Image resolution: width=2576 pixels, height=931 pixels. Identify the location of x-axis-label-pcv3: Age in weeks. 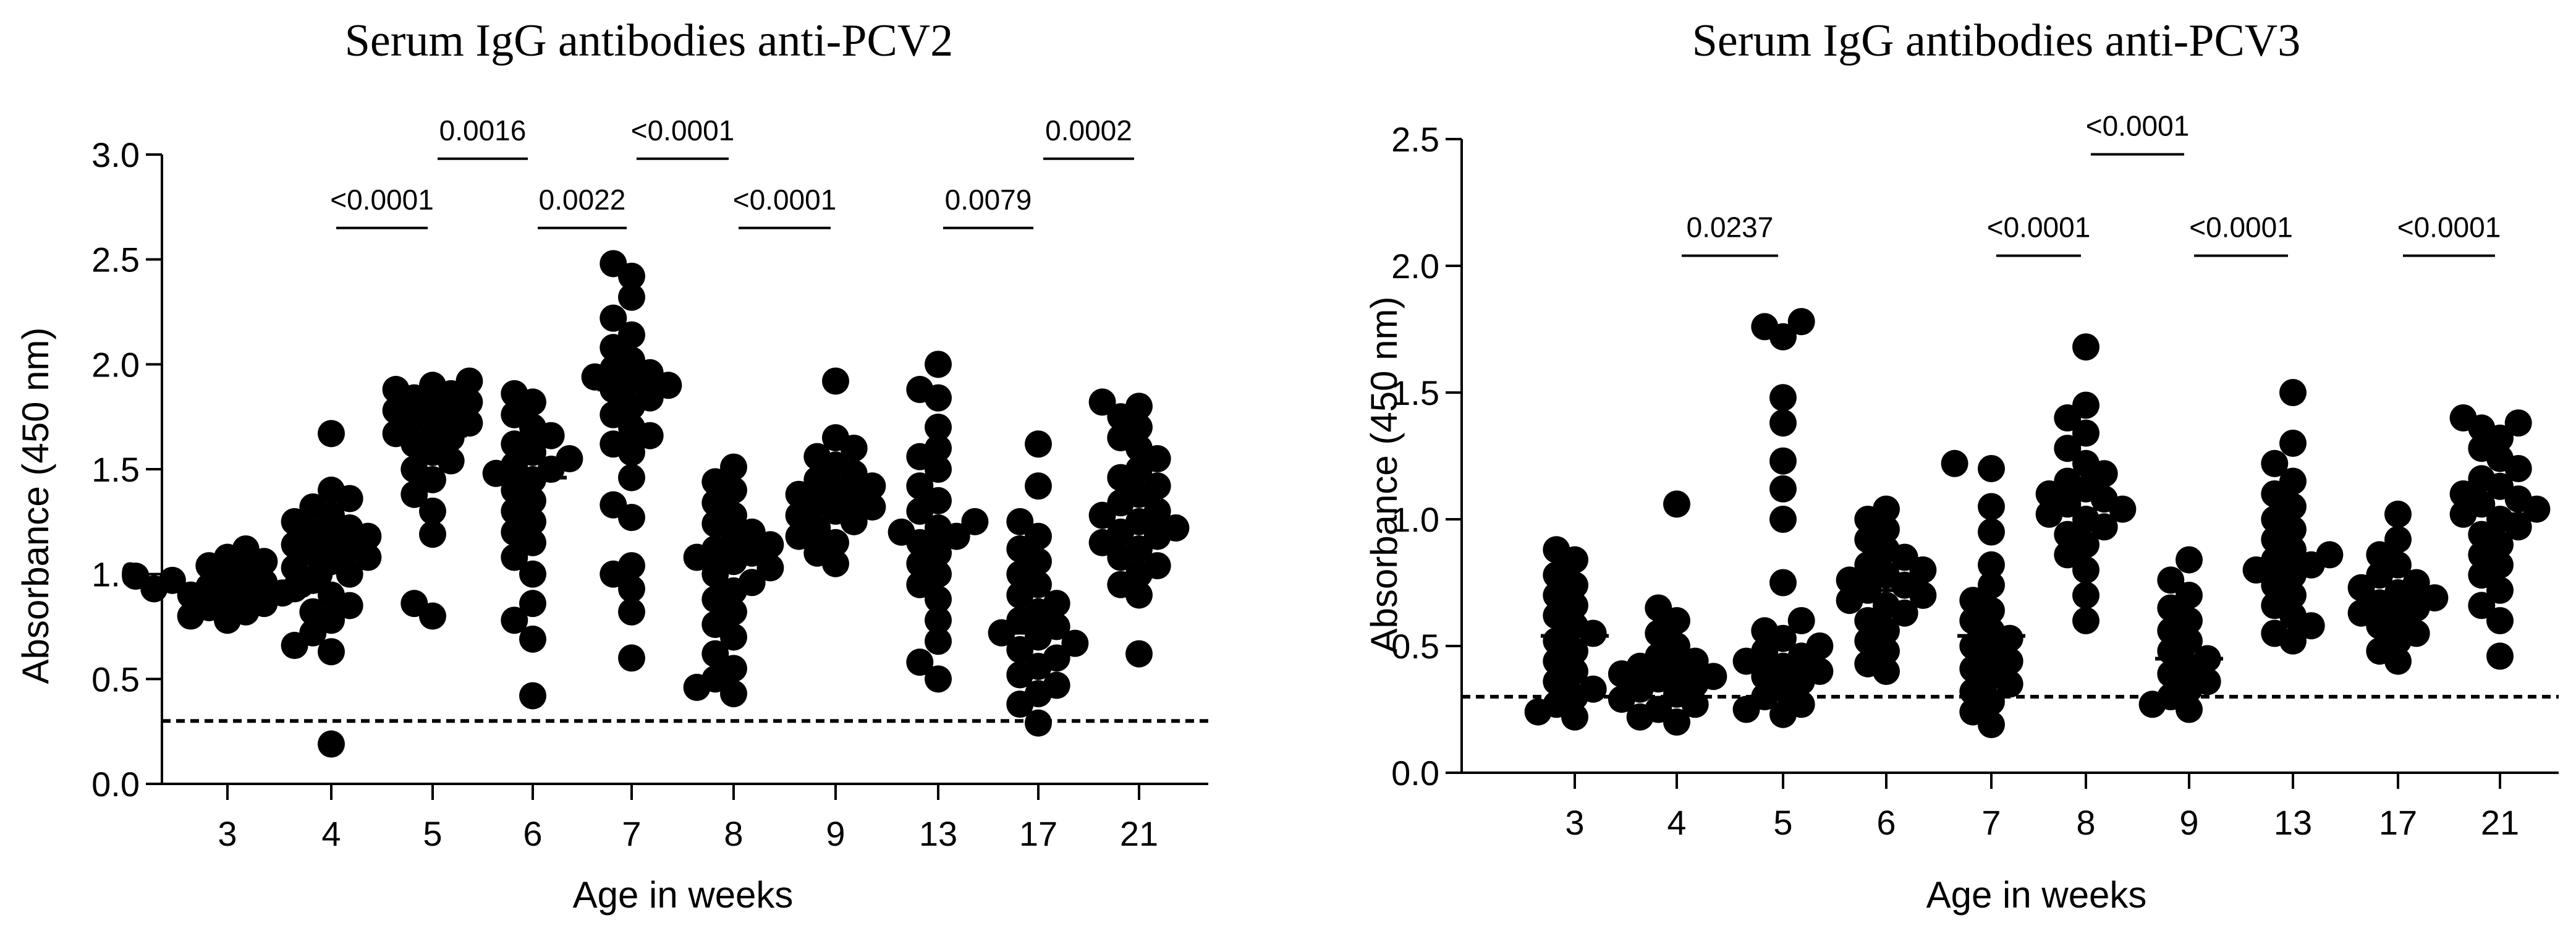
(2036, 895).